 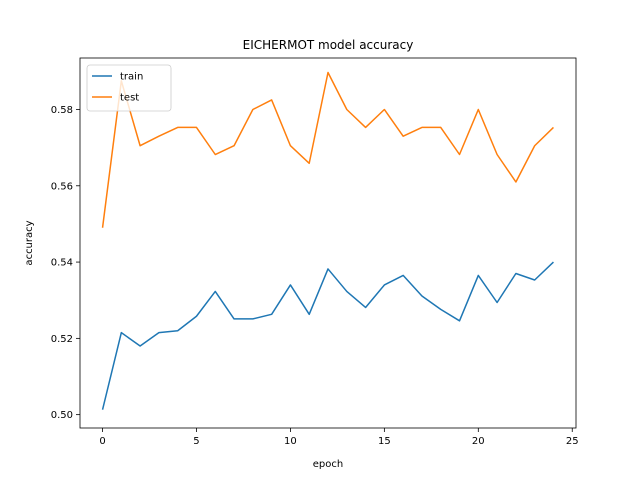 What do you see at coordinates (129, 98) in the screenshot?
I see `legend-label-test: test` at bounding box center [129, 98].